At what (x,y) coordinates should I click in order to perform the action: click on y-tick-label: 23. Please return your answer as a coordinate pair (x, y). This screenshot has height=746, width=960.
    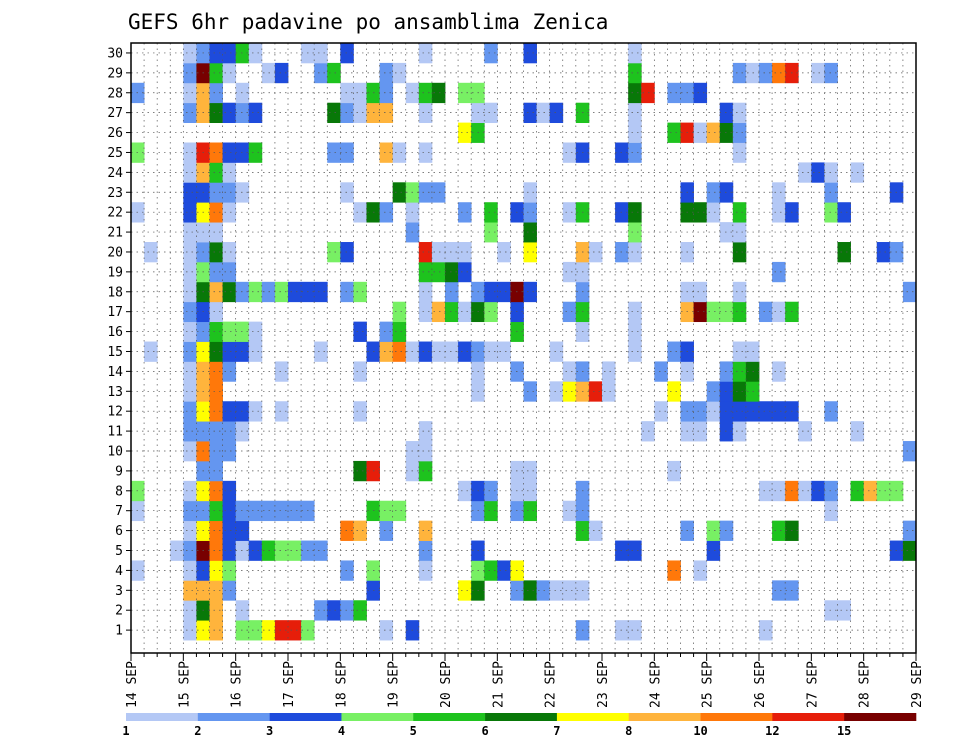
    Looking at the image, I should click on (115, 193).